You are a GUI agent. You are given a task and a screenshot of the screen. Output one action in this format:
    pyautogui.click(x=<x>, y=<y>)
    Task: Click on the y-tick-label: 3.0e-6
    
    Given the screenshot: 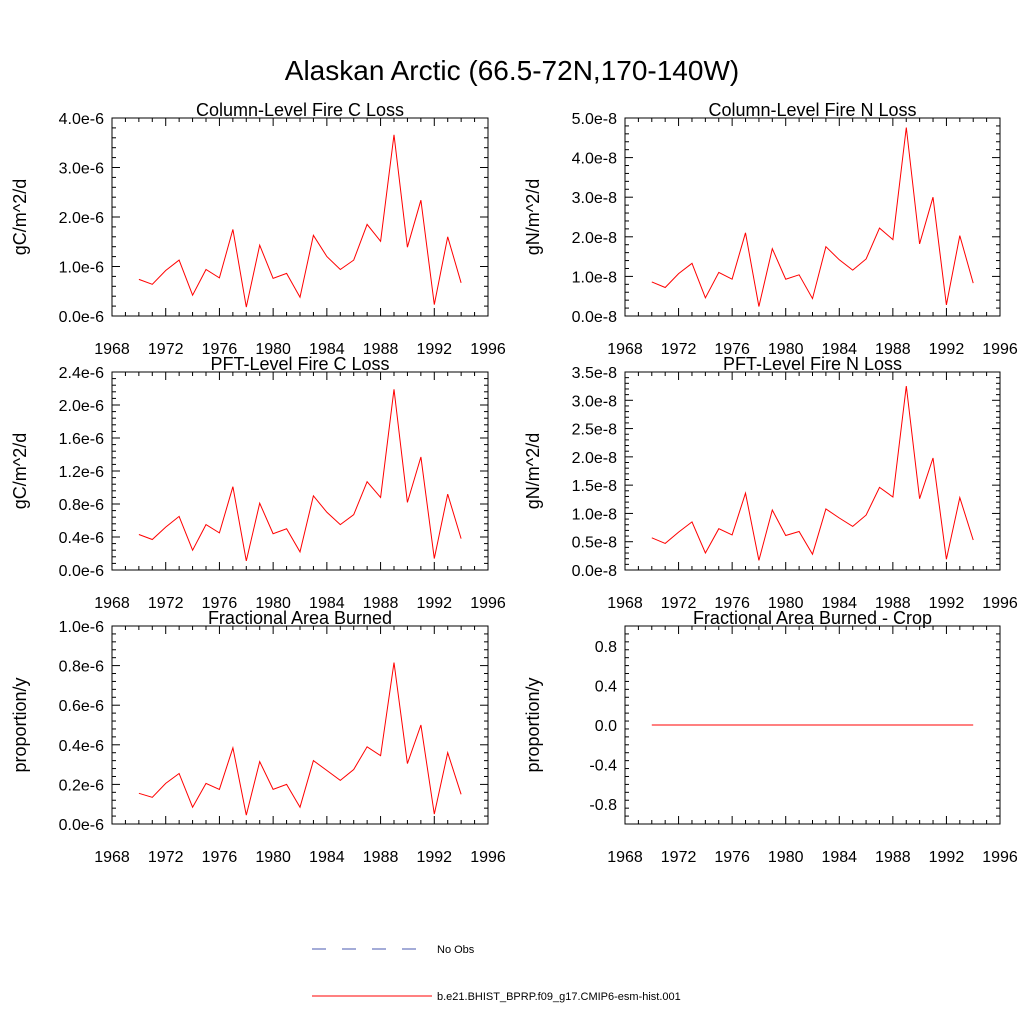 What is the action you would take?
    pyautogui.click(x=81, y=169)
    